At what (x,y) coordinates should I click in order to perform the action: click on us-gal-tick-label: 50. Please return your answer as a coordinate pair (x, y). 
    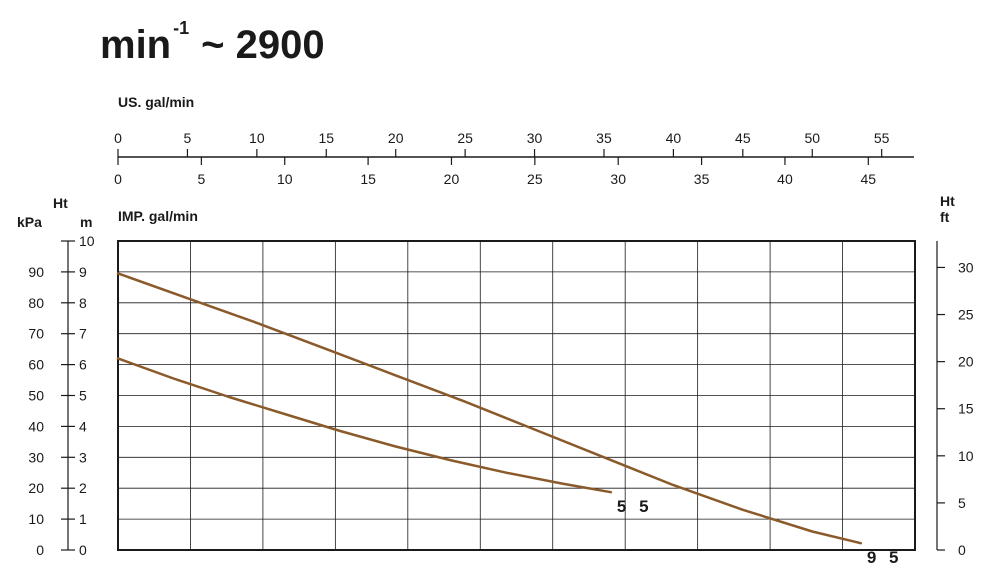
    Looking at the image, I should click on (812, 138).